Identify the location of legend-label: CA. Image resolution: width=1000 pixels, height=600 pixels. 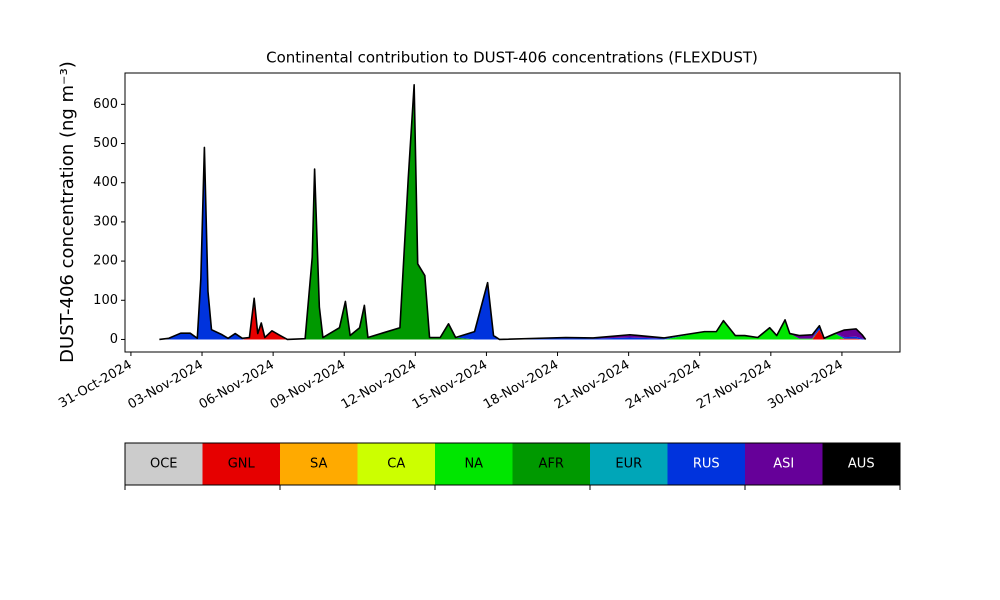
(396, 464).